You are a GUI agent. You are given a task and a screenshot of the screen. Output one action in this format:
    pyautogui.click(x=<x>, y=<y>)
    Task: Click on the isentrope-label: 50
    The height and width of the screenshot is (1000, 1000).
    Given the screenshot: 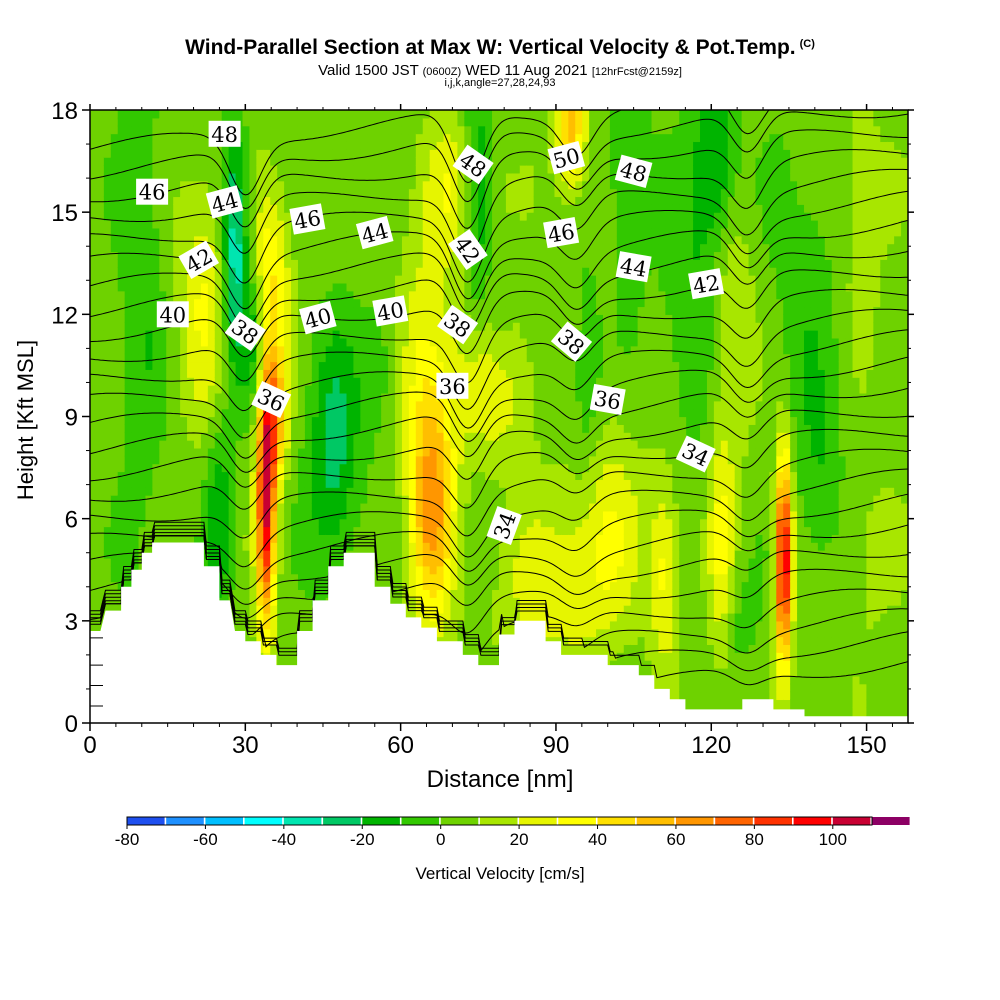 What is the action you would take?
    pyautogui.click(x=566, y=158)
    